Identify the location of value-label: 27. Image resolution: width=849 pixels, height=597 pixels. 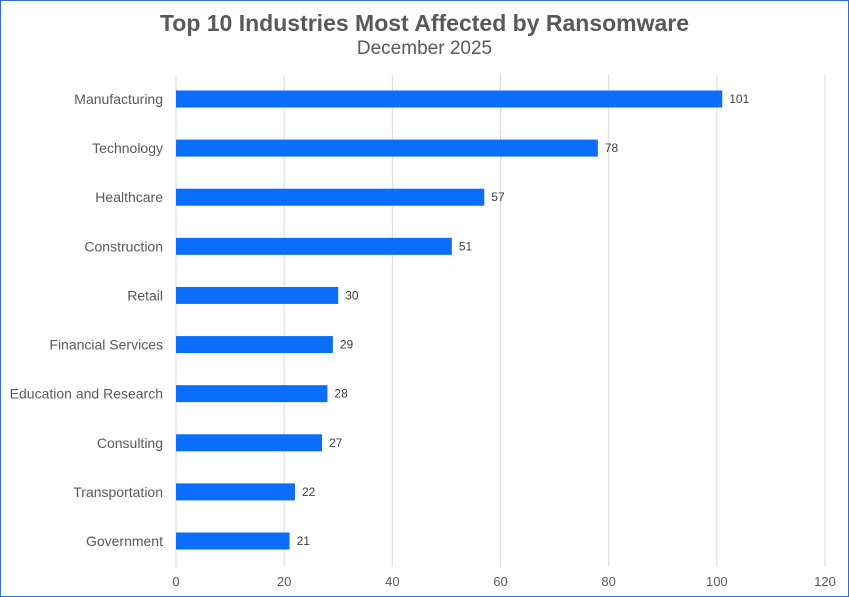
(336, 443).